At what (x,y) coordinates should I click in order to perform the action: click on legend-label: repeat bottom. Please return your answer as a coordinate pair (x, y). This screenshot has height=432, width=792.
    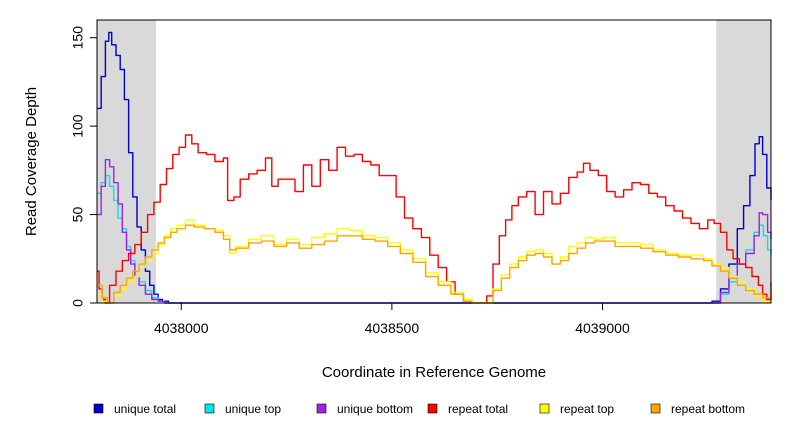
    Looking at the image, I should click on (708, 409).